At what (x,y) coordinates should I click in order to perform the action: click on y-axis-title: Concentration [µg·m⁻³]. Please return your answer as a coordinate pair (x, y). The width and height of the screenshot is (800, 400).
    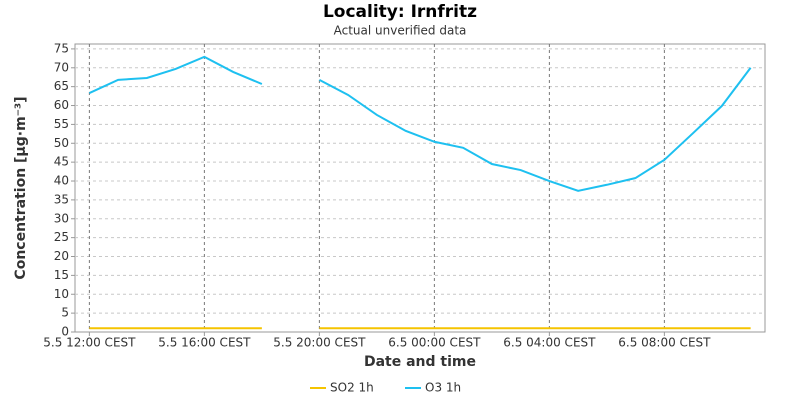
    Looking at the image, I should click on (21, 187).